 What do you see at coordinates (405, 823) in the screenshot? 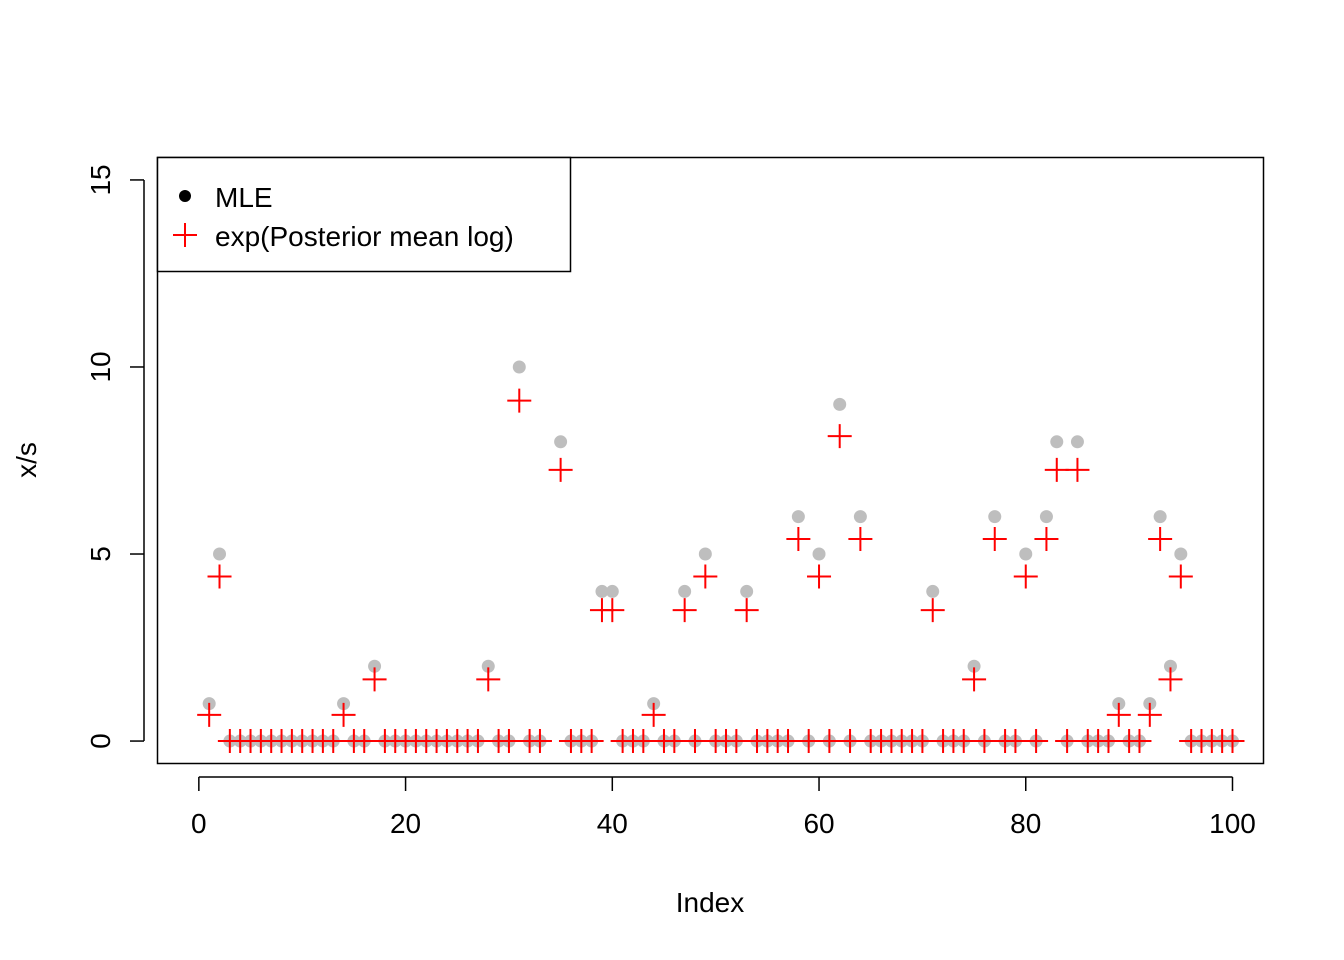
I see `x-tick-label: 20` at bounding box center [405, 823].